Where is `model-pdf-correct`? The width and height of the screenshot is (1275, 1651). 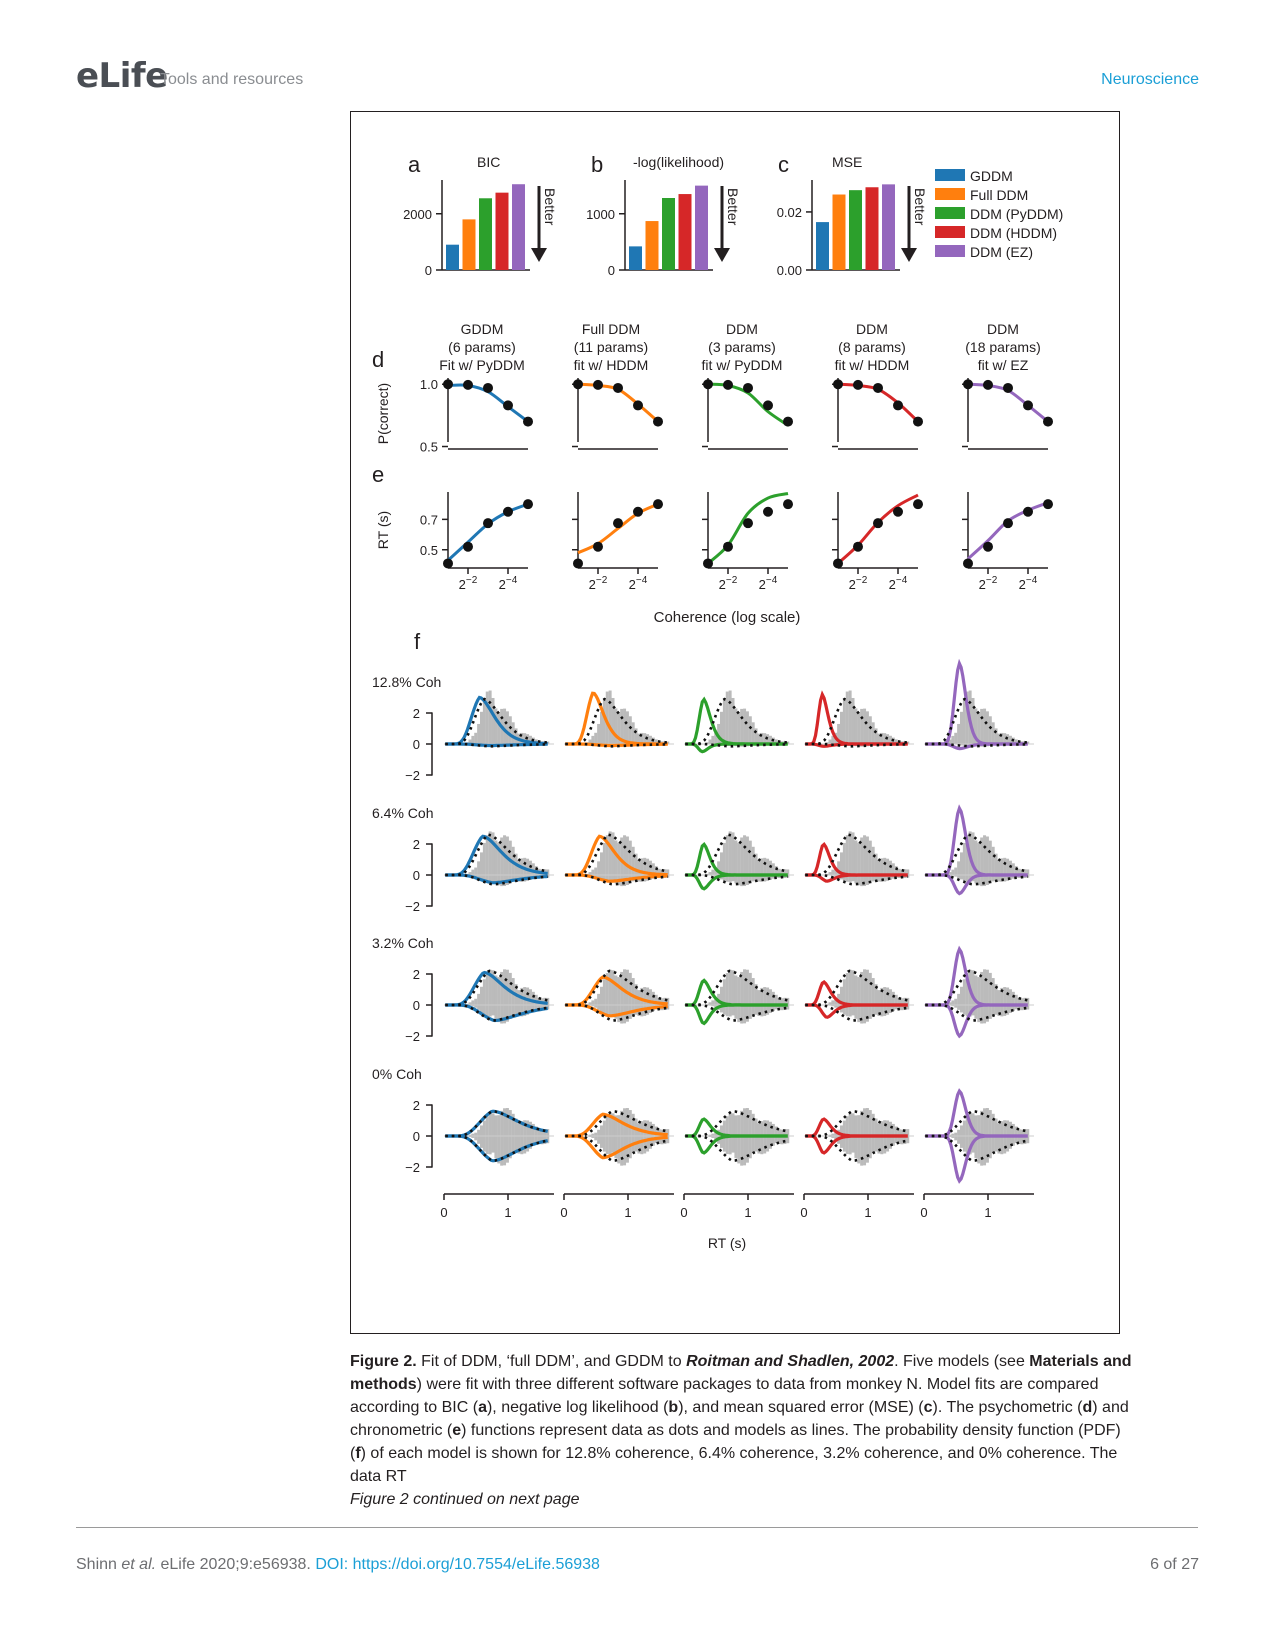
model-pdf-correct is located at coordinates (496, 720).